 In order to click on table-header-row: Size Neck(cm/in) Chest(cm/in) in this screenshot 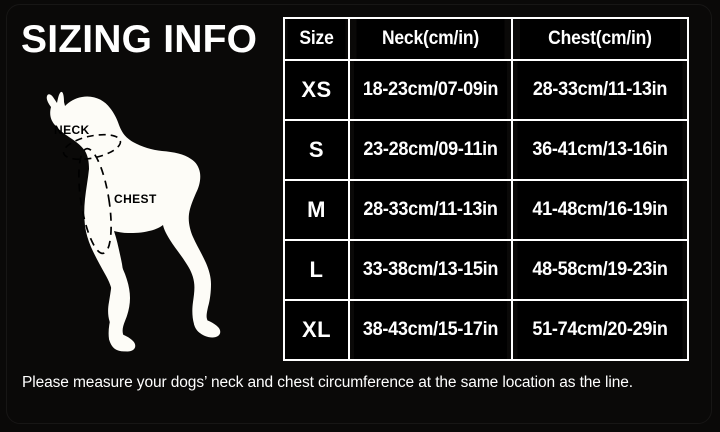, I will do `click(486, 39)`.